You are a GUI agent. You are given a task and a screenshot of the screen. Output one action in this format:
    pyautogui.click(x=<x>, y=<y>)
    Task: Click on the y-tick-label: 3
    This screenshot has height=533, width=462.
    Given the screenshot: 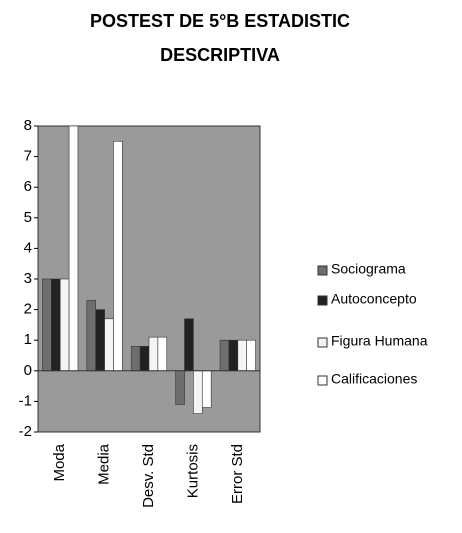 What is the action you would take?
    pyautogui.click(x=28, y=278)
    